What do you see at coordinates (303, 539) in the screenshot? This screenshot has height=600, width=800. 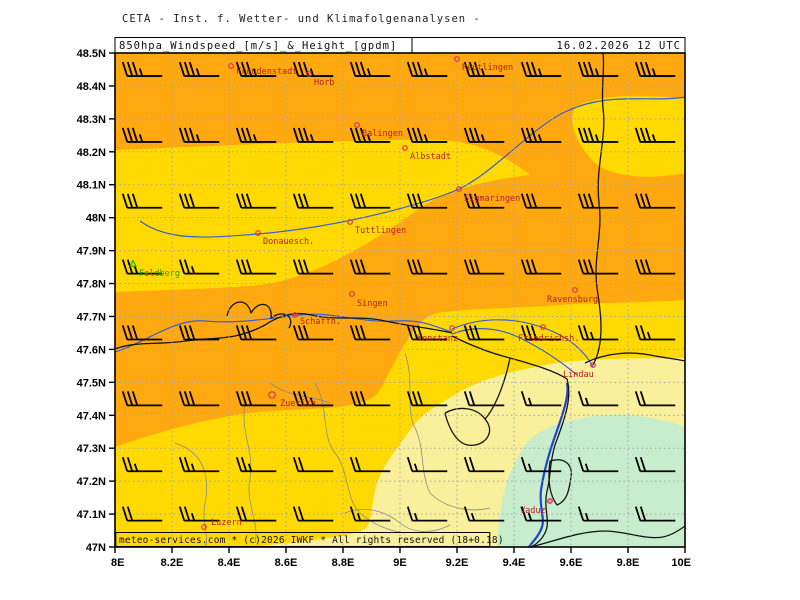 I see `footer-box` at bounding box center [303, 539].